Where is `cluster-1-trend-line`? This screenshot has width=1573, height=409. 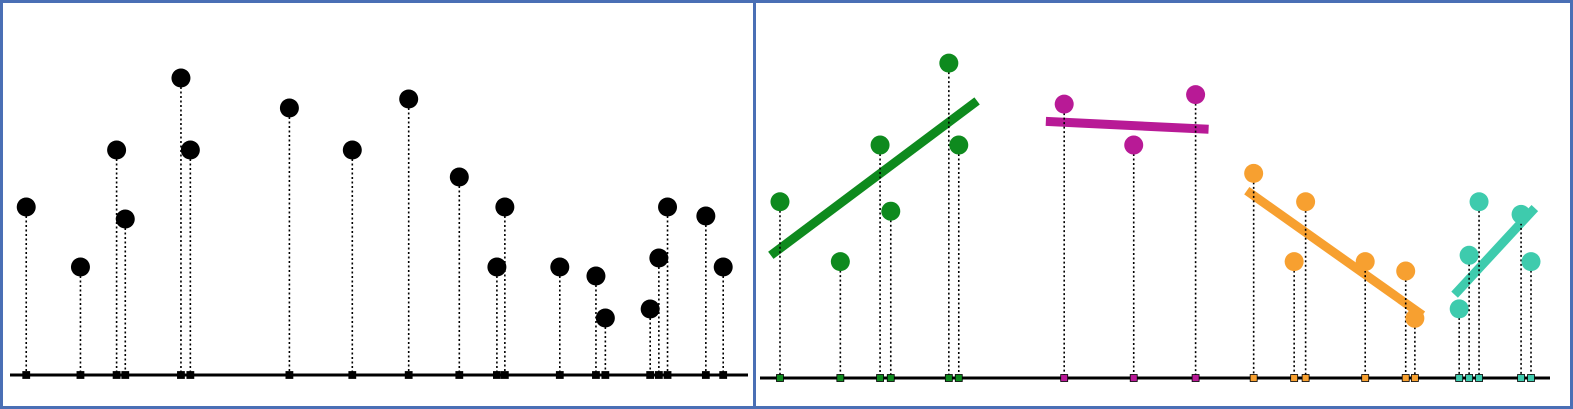 cluster-1-trend-line is located at coordinates (874, 178).